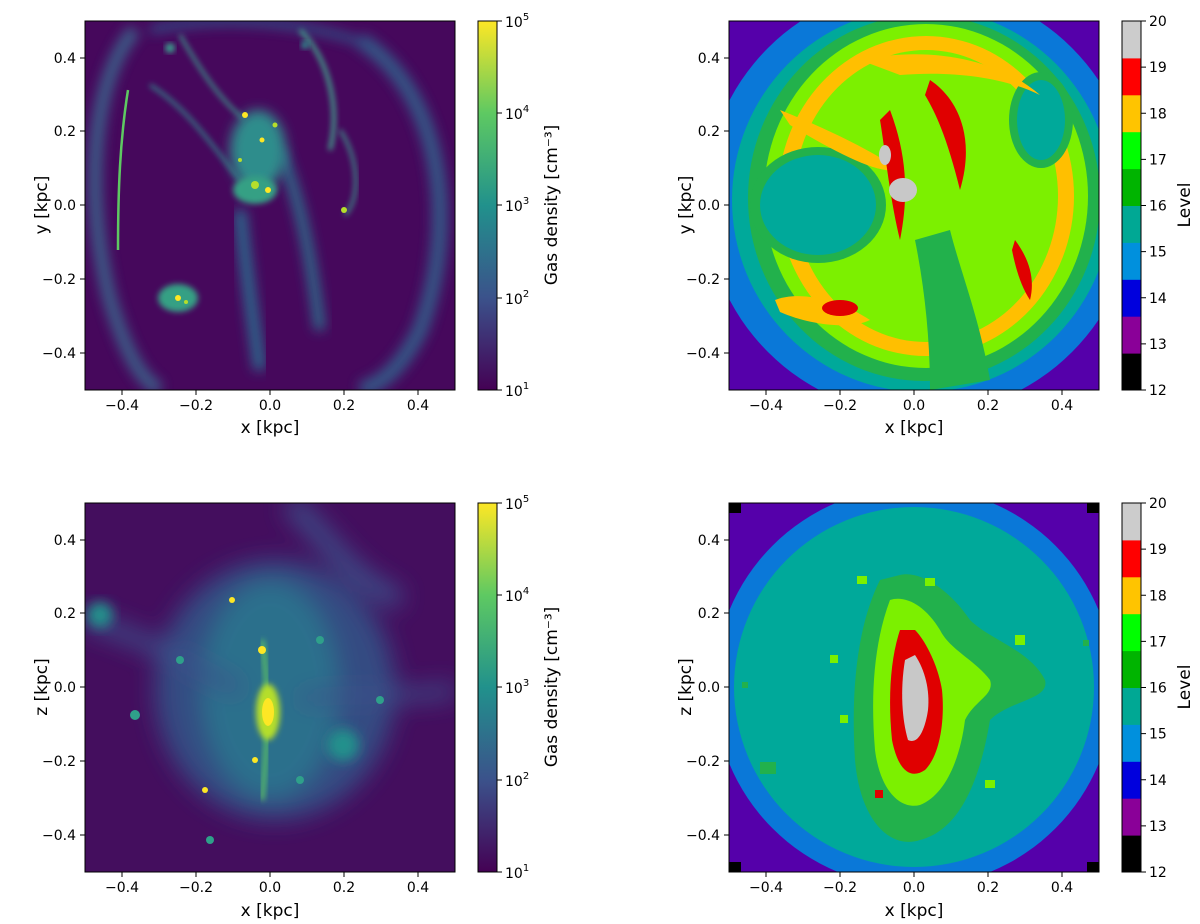 Image resolution: width=1200 pixels, height=924 pixels. Describe the element at coordinates (517, 872) in the screenshot. I see `colorbar-tick-label: 10¹` at that location.